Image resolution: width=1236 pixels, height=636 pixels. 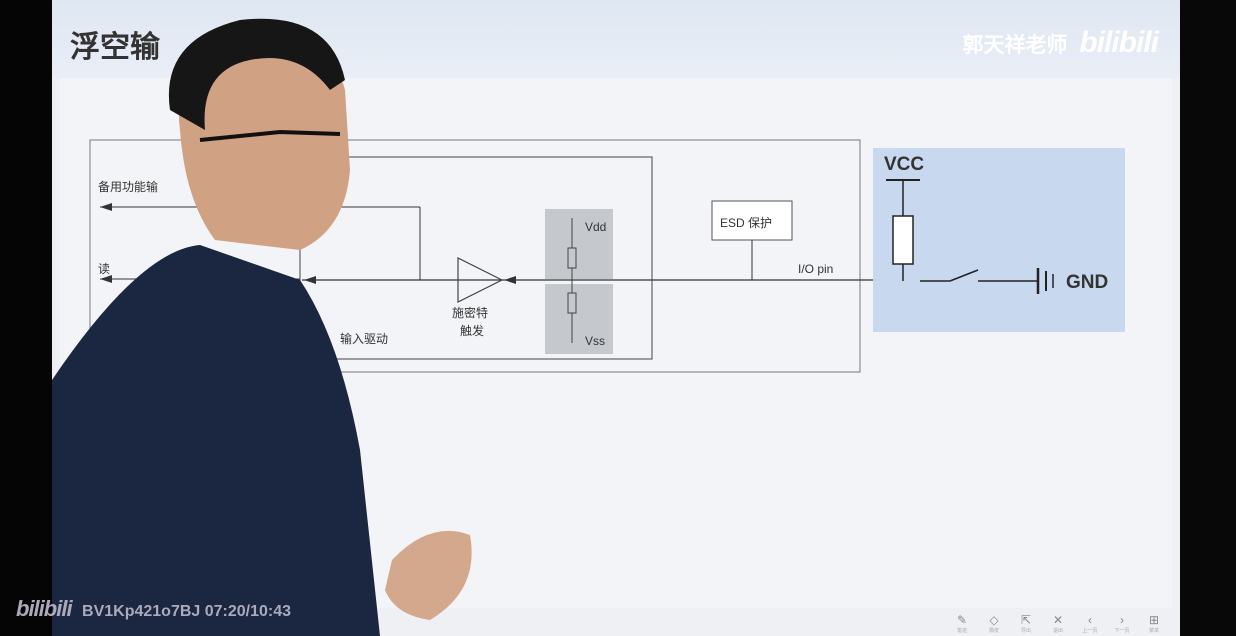 I want to click on external-switch, so click(x=964, y=275).